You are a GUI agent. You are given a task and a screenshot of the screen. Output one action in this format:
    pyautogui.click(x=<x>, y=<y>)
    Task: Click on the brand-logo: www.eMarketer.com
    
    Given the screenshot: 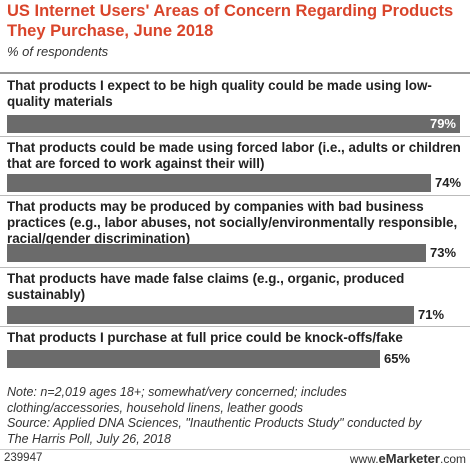 What is the action you would take?
    pyautogui.click(x=408, y=458)
    